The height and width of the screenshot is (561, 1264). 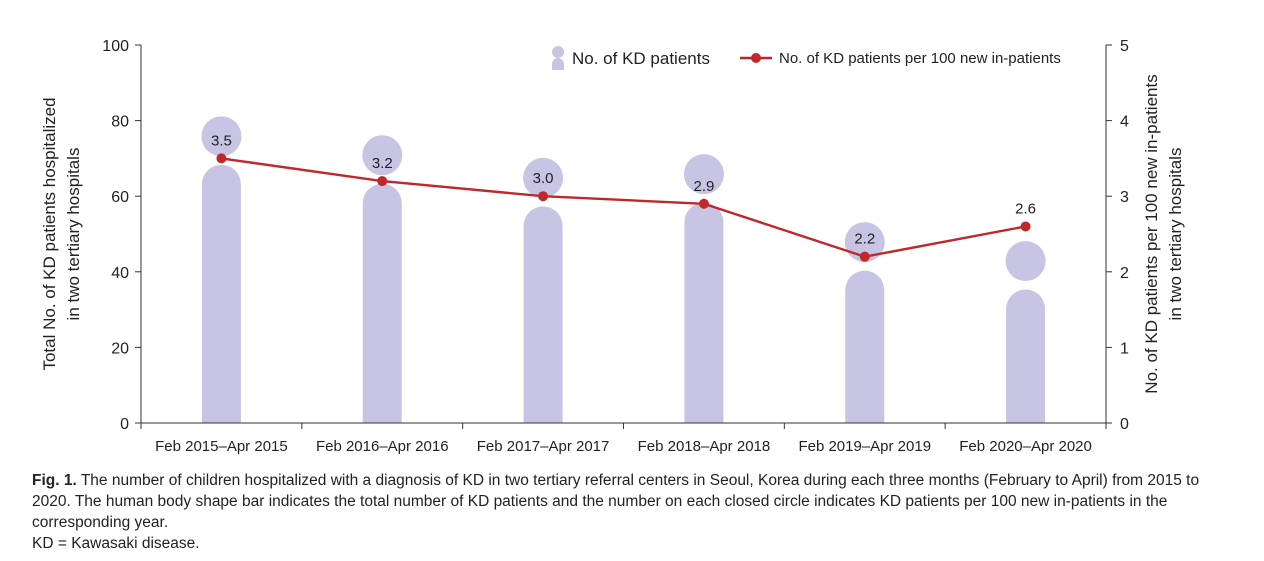 What do you see at coordinates (1124, 46) in the screenshot?
I see `right-tick-label: 5` at bounding box center [1124, 46].